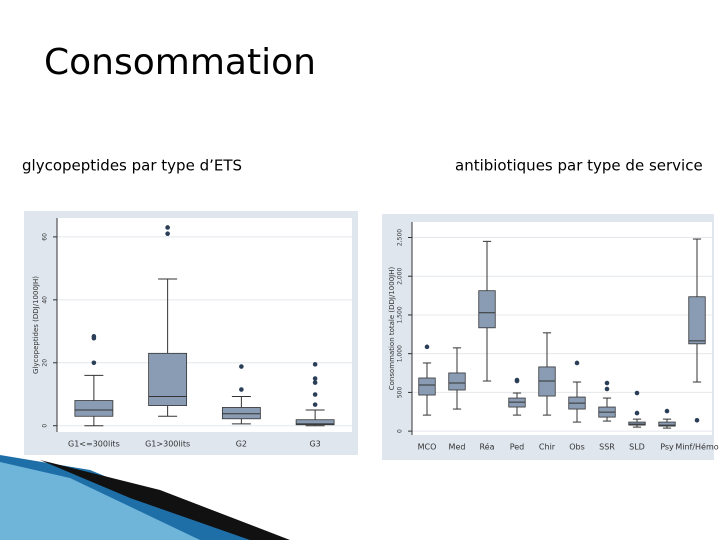 This screenshot has height=544, width=720. Describe the element at coordinates (314, 444) in the screenshot. I see `x-tick-label: G3` at that location.